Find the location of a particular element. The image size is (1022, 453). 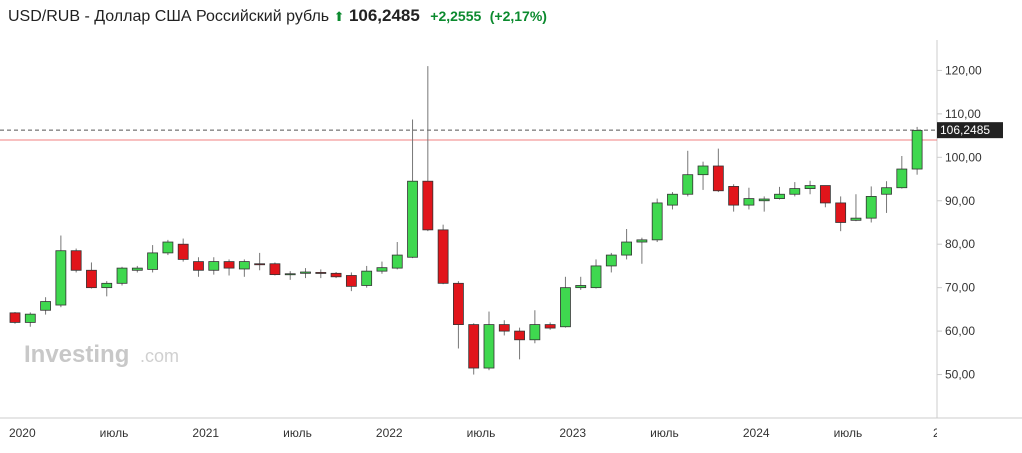

y-tick-label: 80,00 is located at coordinates (960, 244).